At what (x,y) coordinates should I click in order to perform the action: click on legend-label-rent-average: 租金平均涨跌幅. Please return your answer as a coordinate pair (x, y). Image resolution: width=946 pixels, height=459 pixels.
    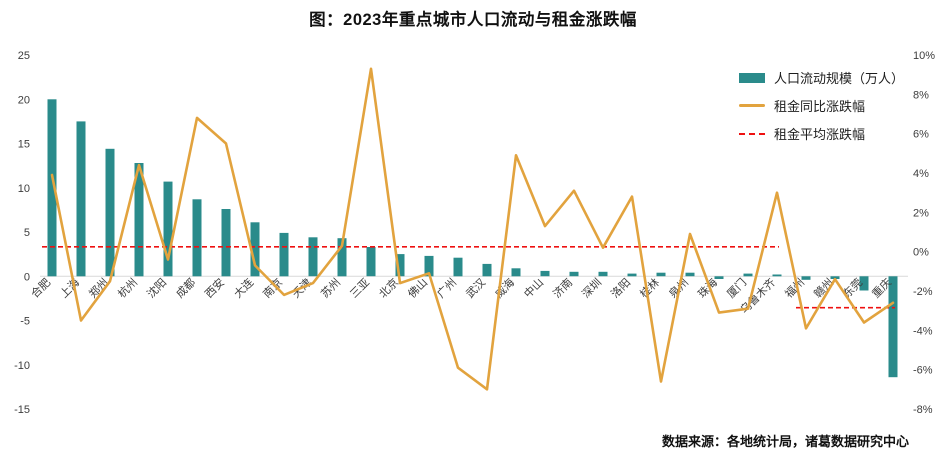
    Looking at the image, I should click on (820, 134).